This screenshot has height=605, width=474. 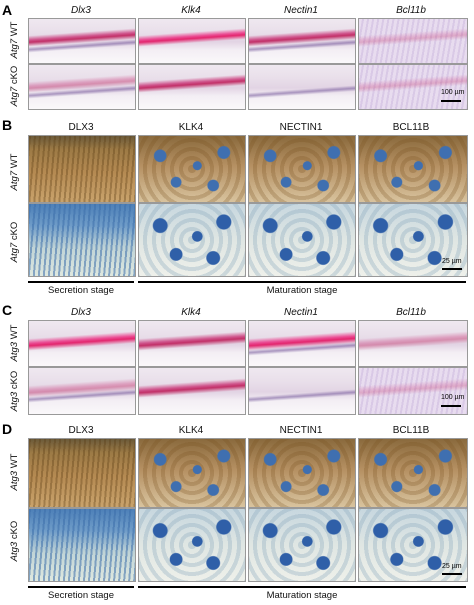 I want to click on stage-label-secretion-d: Secretion stage, so click(x=80, y=595).